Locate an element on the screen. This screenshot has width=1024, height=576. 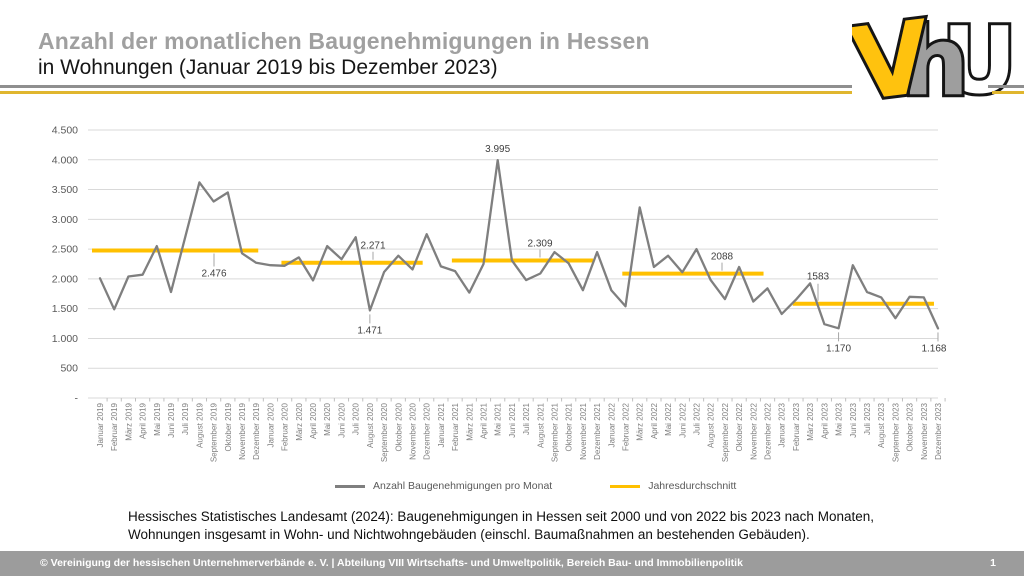
logo-letter-u: U is located at coordinates (977, 60).